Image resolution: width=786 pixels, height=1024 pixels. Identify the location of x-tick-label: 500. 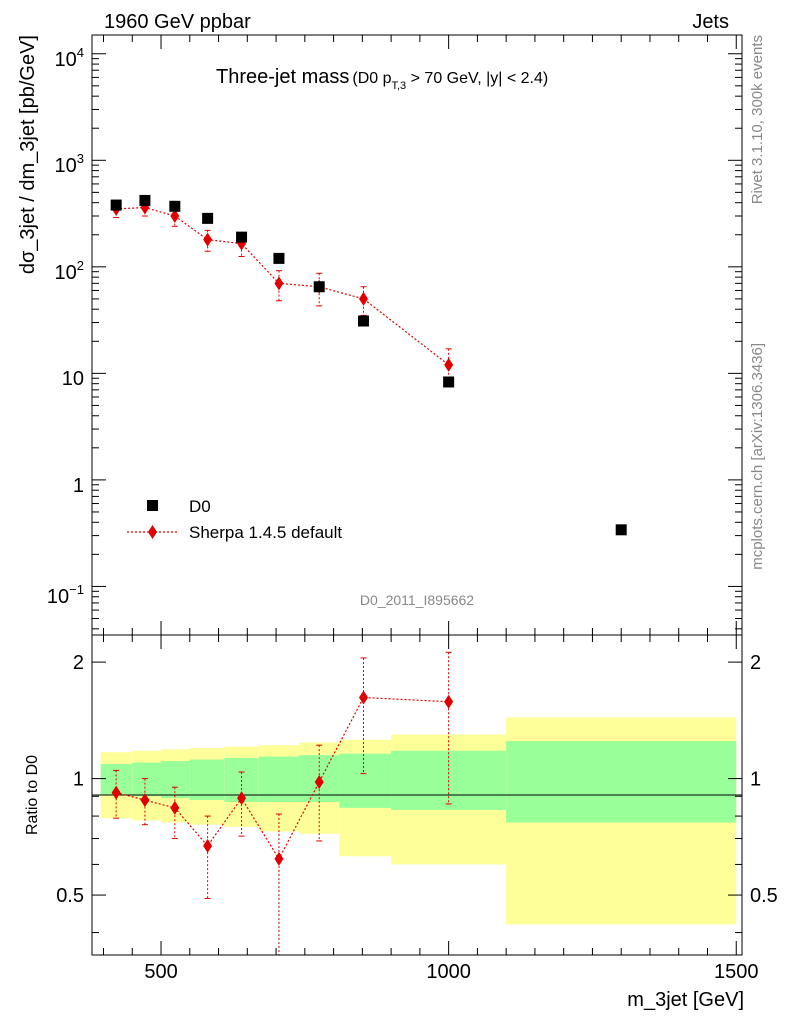
(160, 972).